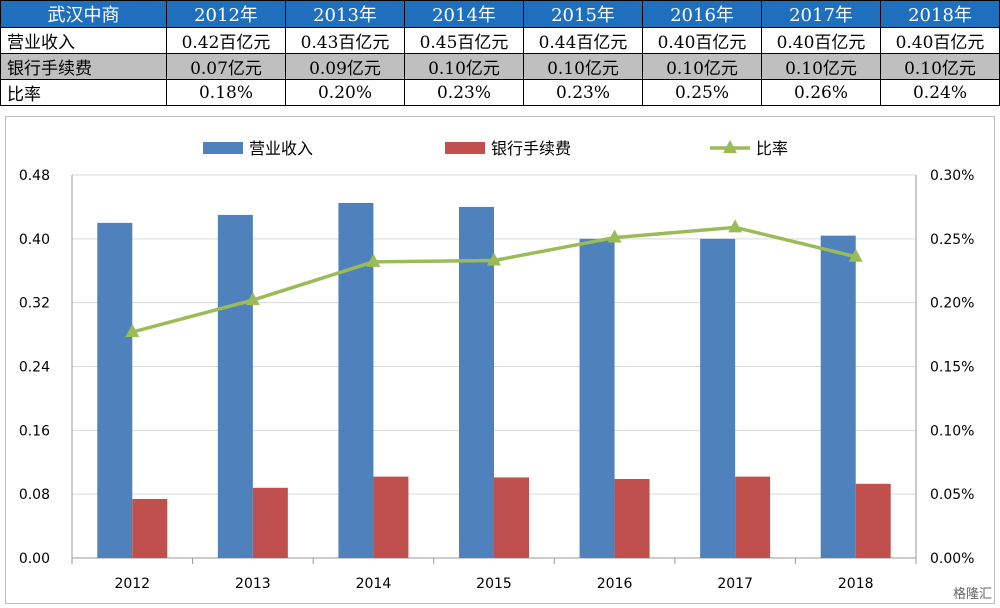  Describe the element at coordinates (83, 40) in the screenshot. I see `row-label: 营业收入` at that location.